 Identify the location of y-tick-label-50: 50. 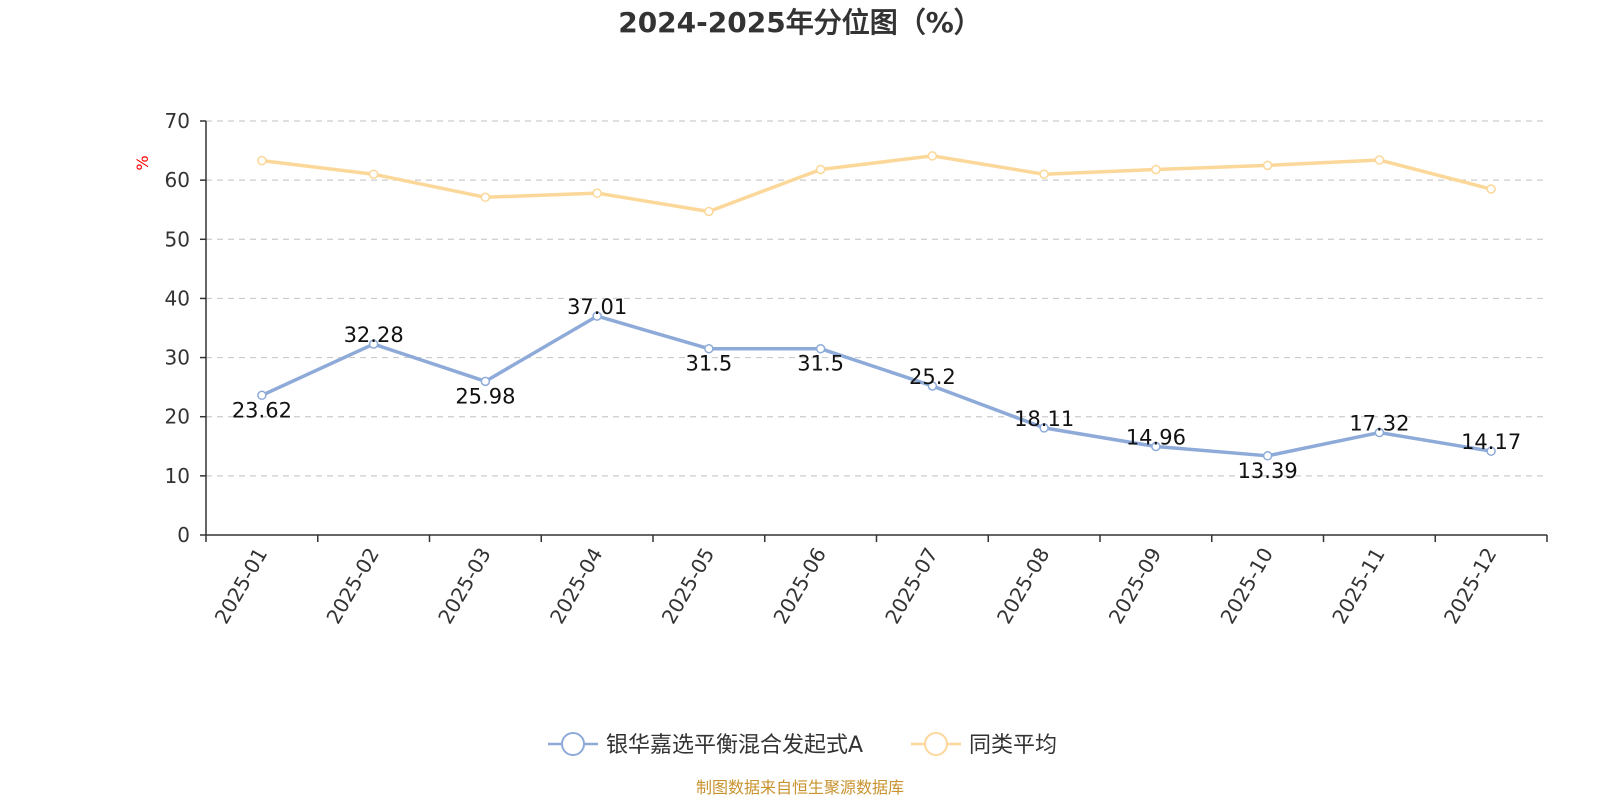
(177, 239).